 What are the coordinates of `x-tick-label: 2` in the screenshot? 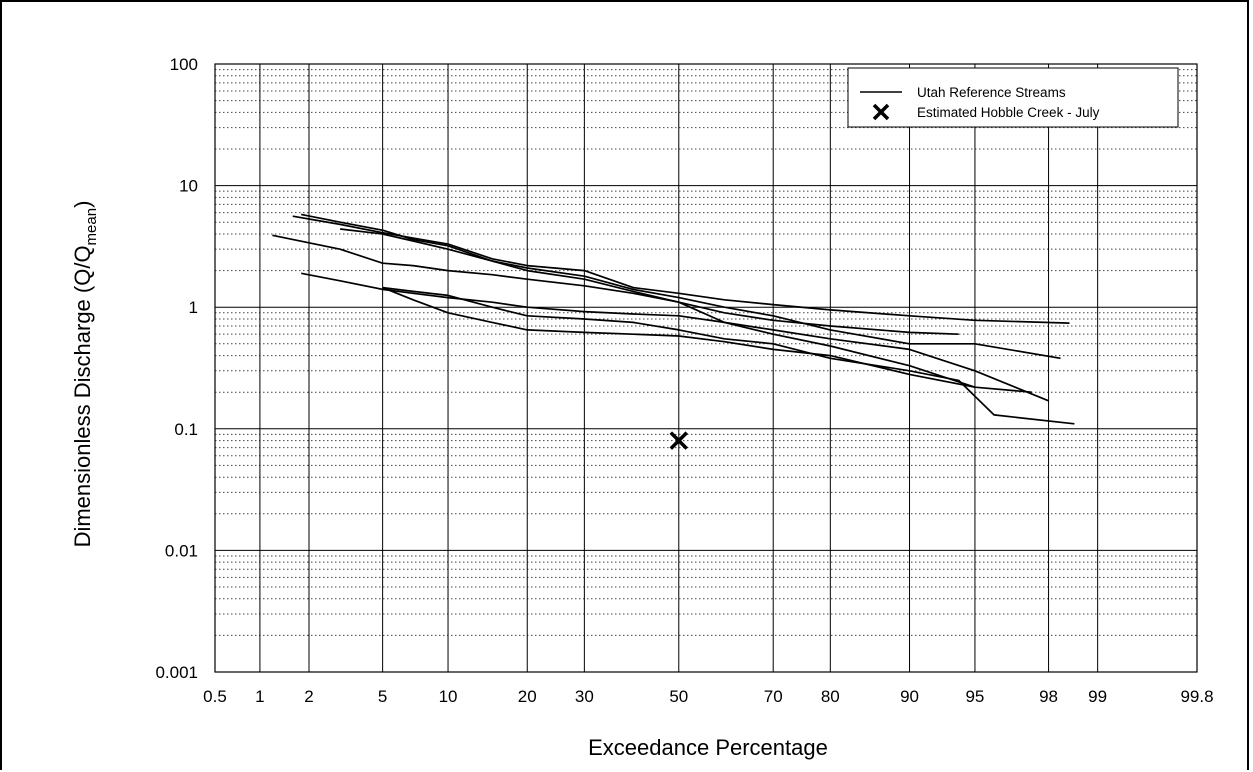 It's located at (308, 696).